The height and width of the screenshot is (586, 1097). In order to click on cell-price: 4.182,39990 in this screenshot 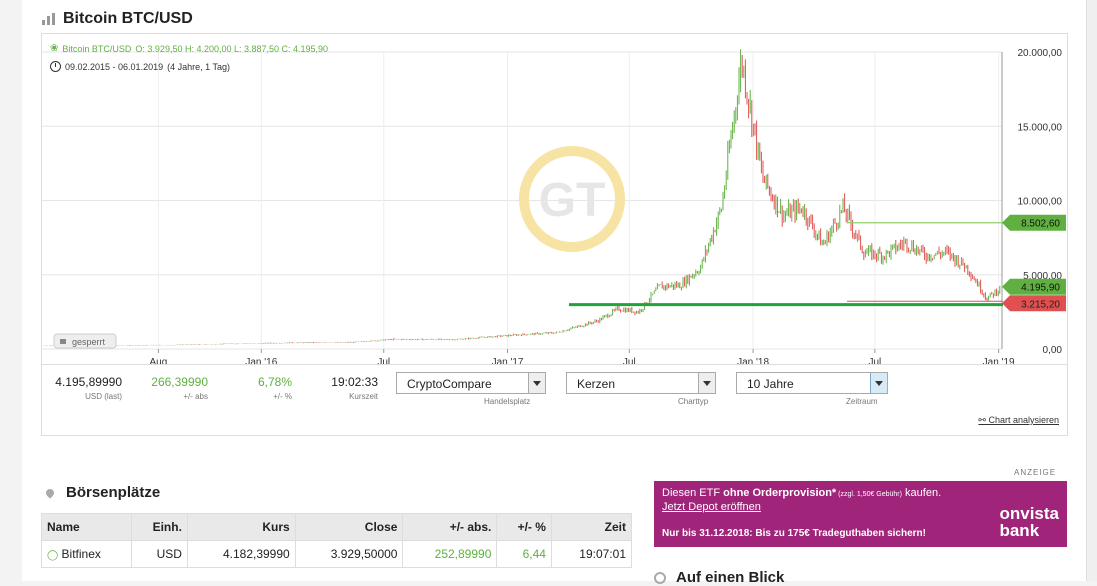, I will do `click(241, 554)`.